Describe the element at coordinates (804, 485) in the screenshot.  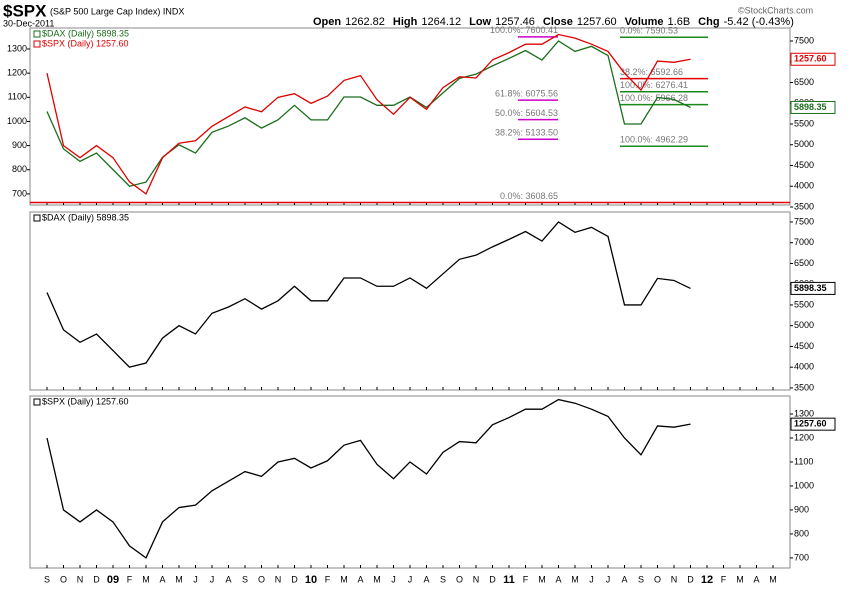
I see `y2-tick-label: 1000` at that location.